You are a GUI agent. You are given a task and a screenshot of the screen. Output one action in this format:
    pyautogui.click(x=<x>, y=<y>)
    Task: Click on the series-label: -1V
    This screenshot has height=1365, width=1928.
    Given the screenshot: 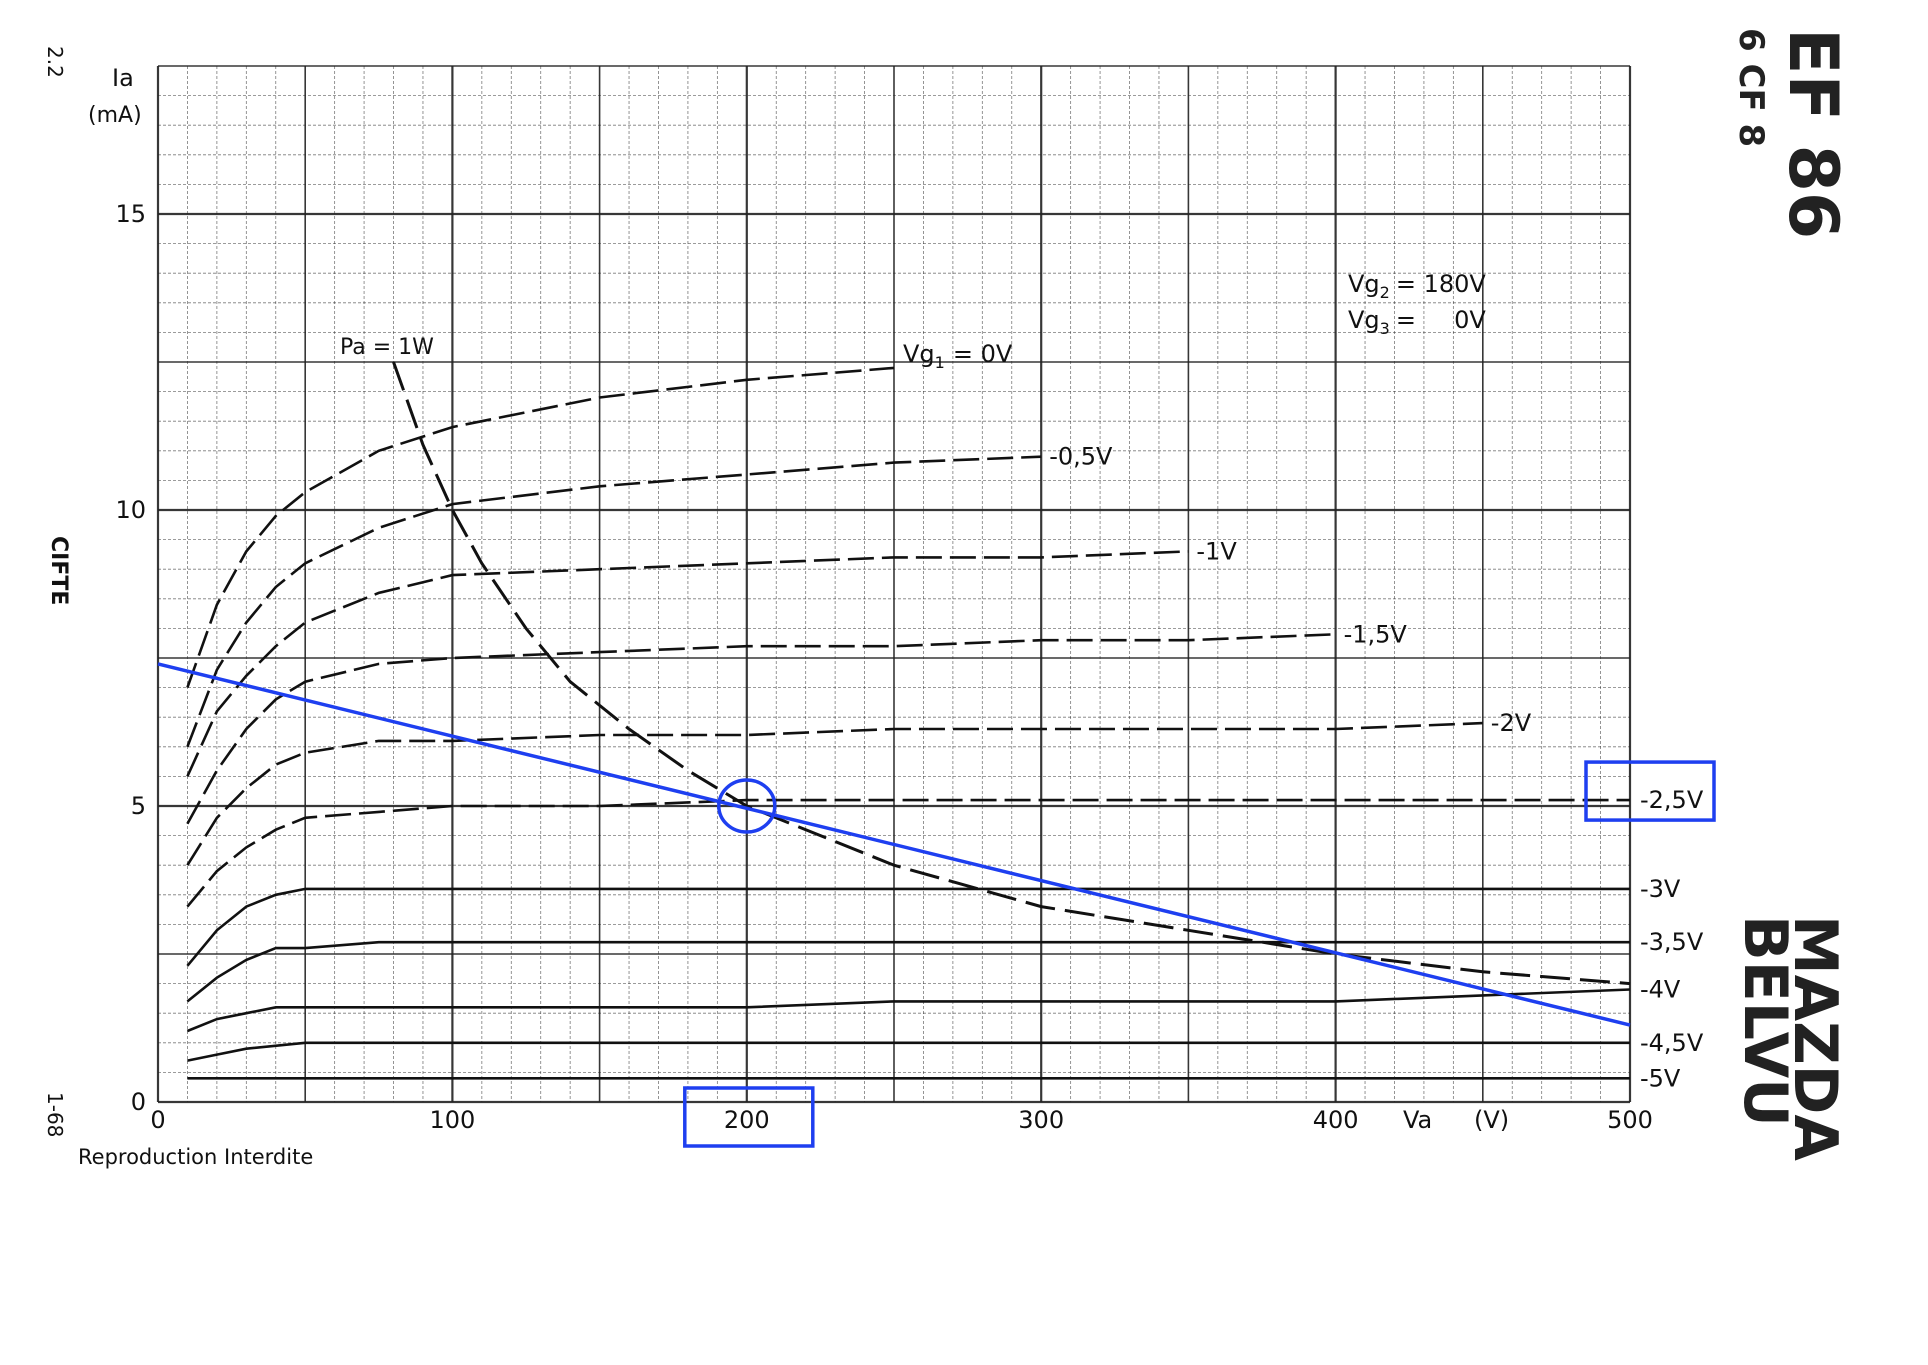 What is the action you would take?
    pyautogui.click(x=1216, y=551)
    